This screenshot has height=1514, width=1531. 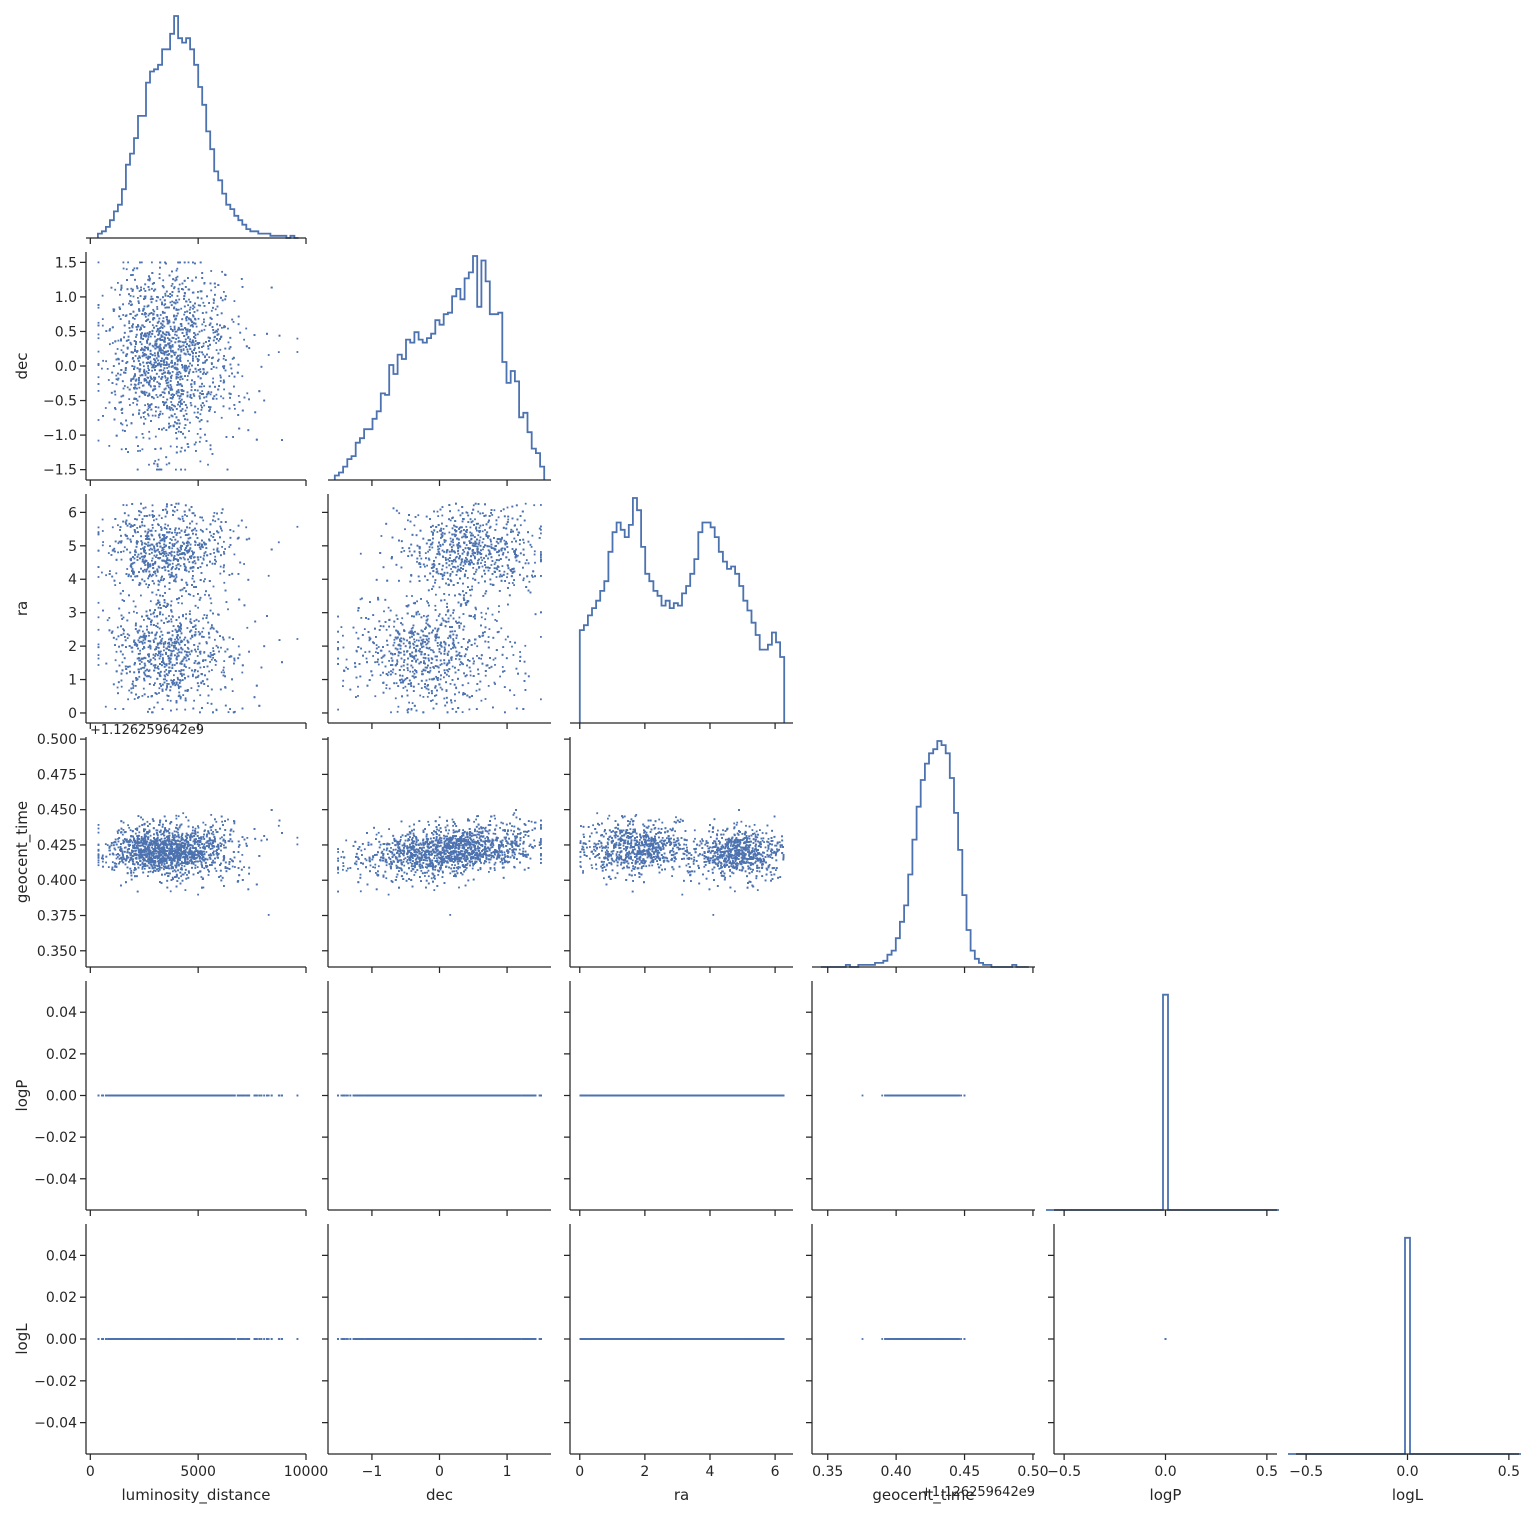 I want to click on y-axis-label-dec: dec, so click(x=22, y=366).